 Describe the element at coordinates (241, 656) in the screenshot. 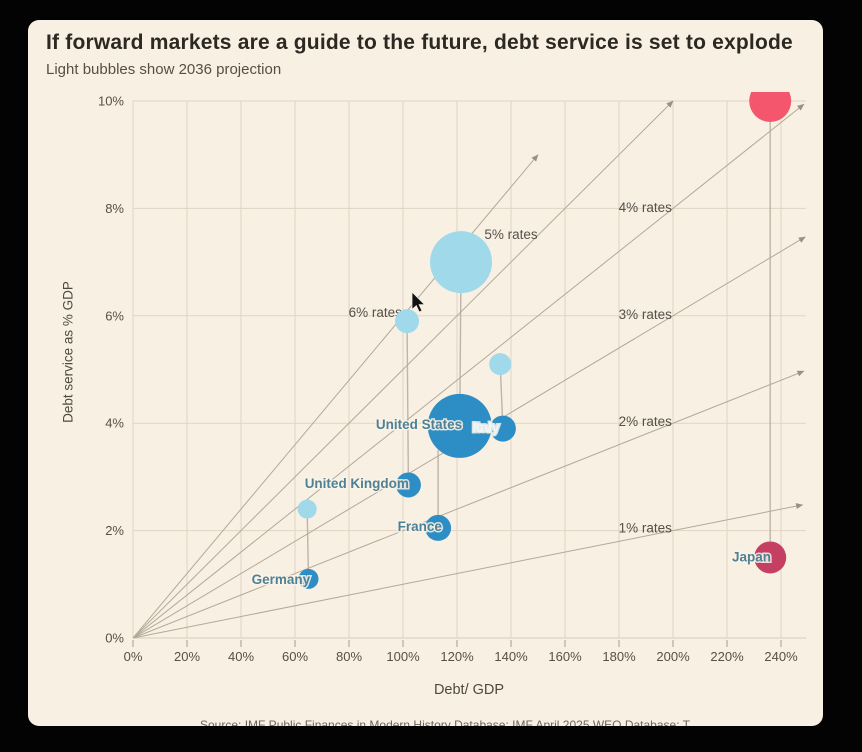

I see `x-tick-label-40: 40%` at that location.